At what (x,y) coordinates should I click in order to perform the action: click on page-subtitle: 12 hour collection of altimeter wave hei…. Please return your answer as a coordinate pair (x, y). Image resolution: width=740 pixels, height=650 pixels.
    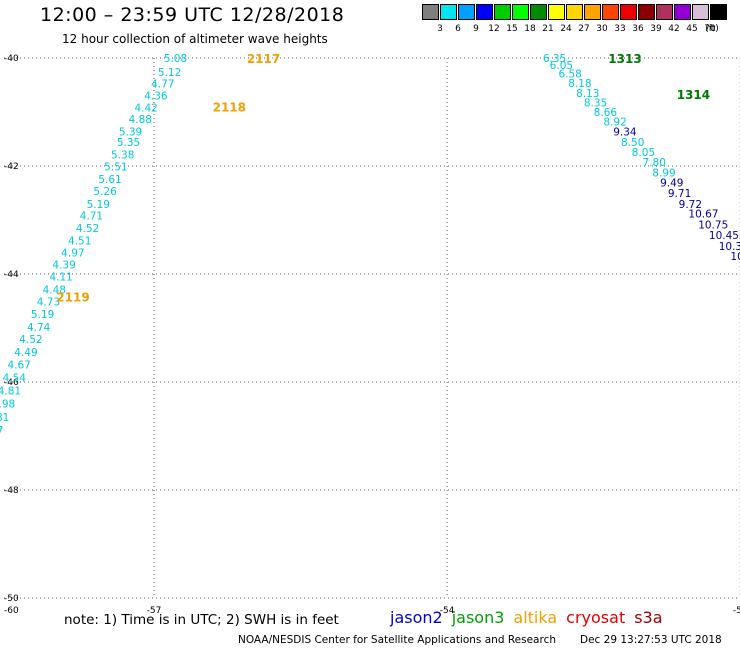
    Looking at the image, I should click on (195, 39).